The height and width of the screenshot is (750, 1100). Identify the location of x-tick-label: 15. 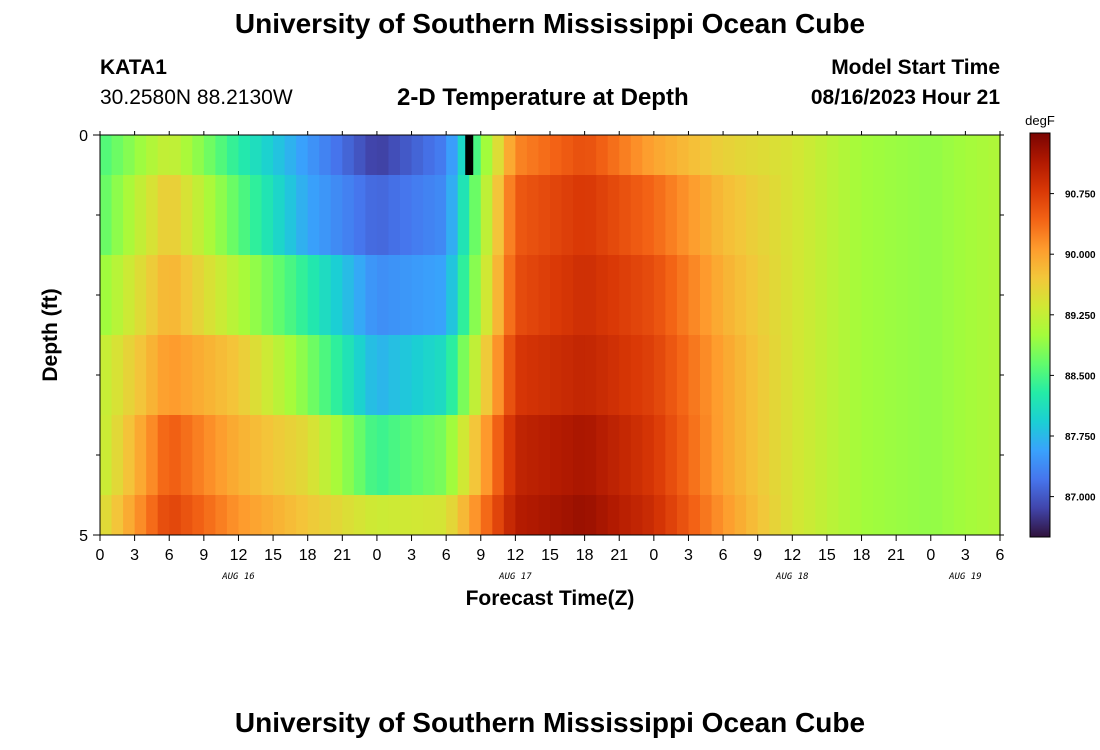
(550, 555).